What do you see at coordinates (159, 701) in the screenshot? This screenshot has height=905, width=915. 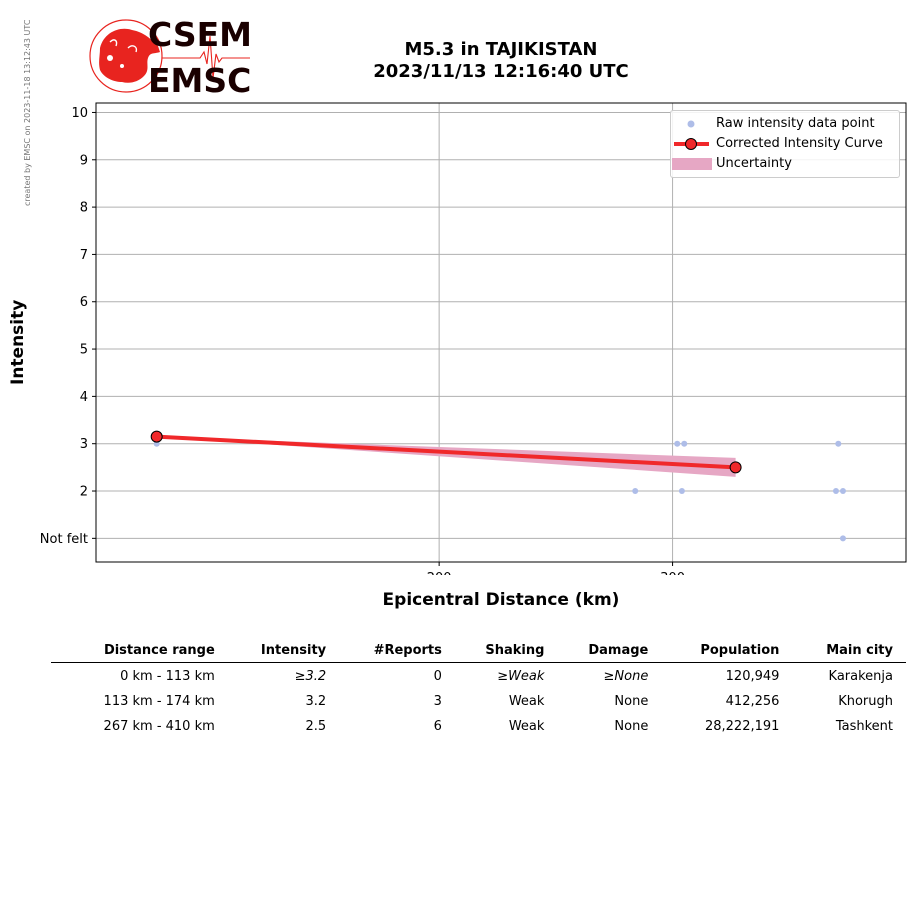 I see `cell-distance: 113 km - 174 km` at bounding box center [159, 701].